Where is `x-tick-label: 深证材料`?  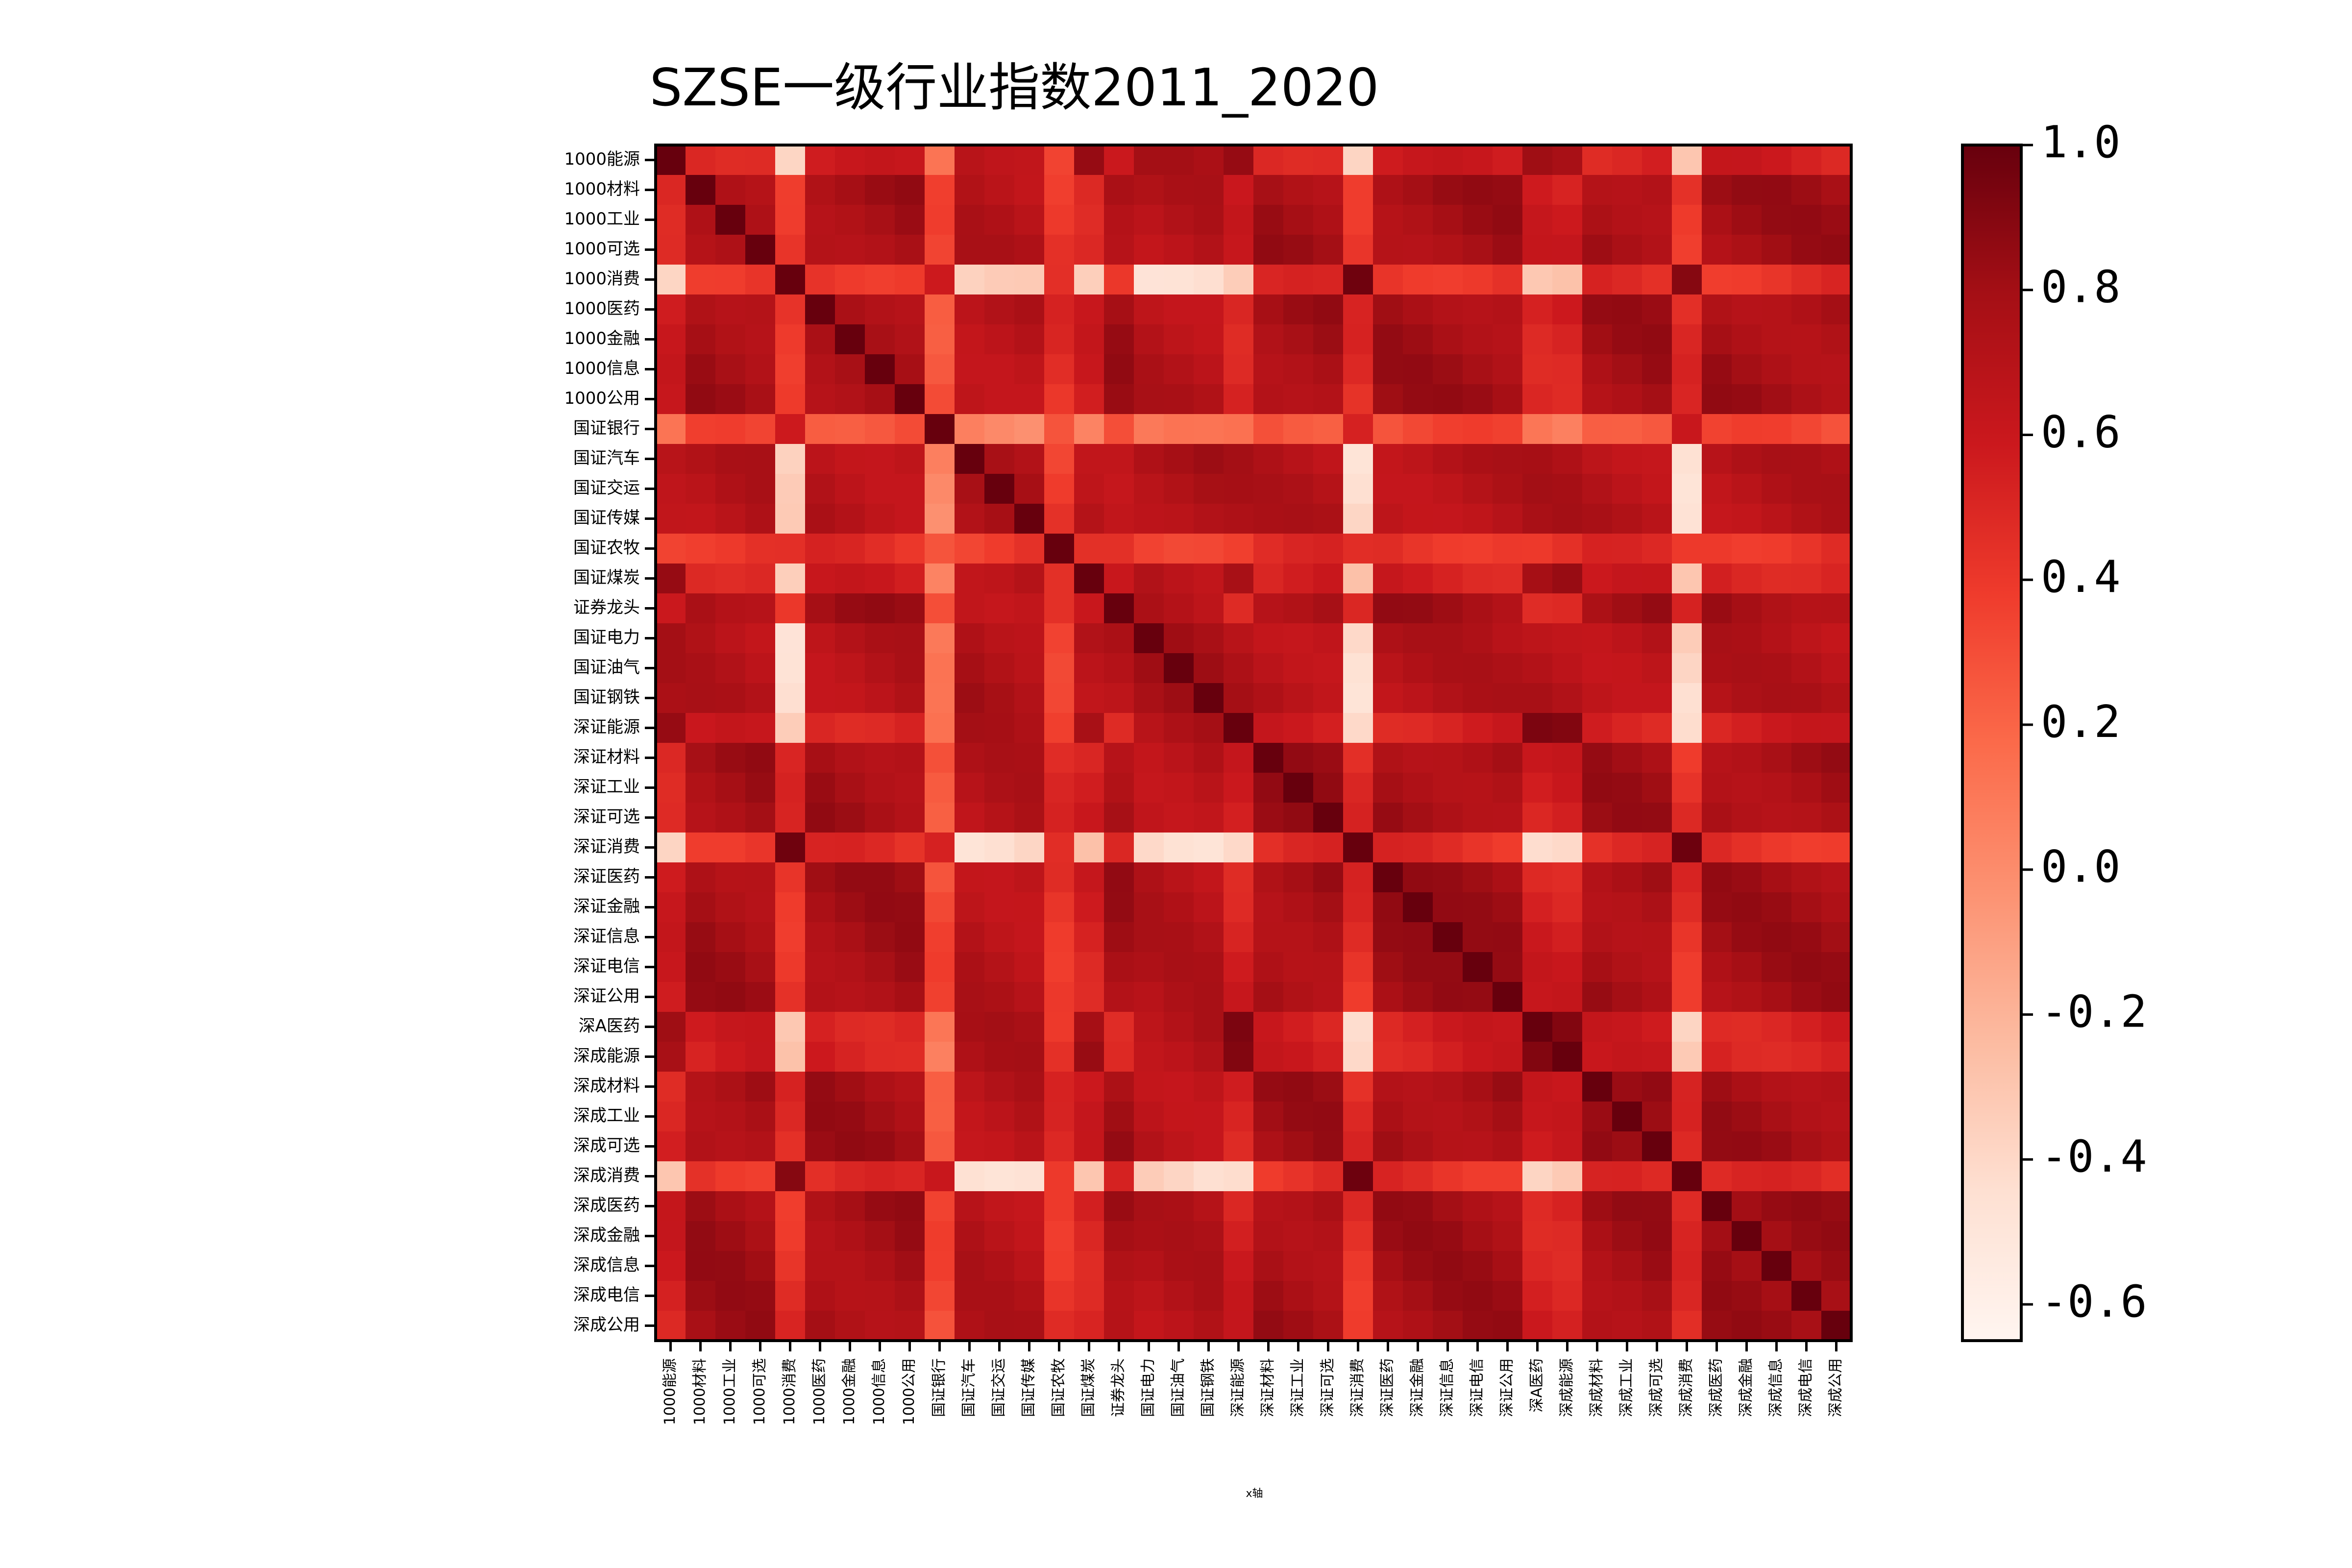 x-tick-label: 深证材料 is located at coordinates (1267, 1387).